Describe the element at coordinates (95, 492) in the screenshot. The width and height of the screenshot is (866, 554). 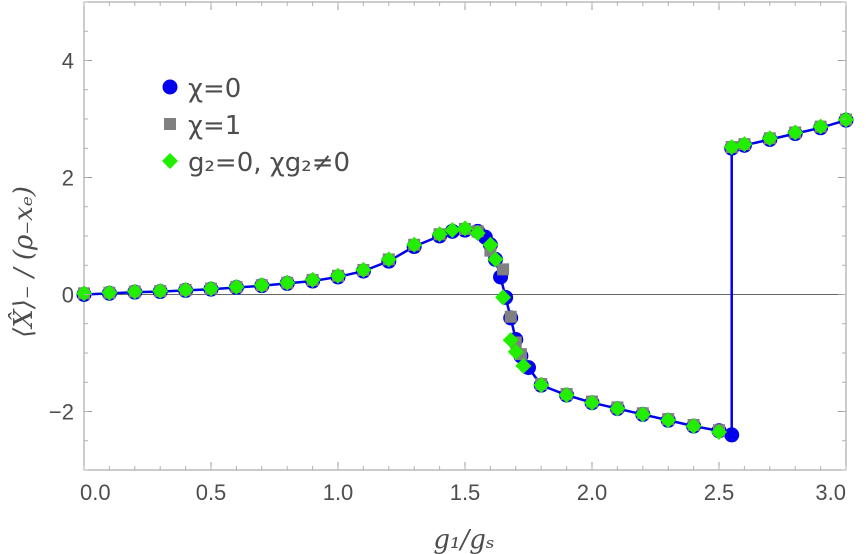
I see `x-tick-label: 0.0` at that location.